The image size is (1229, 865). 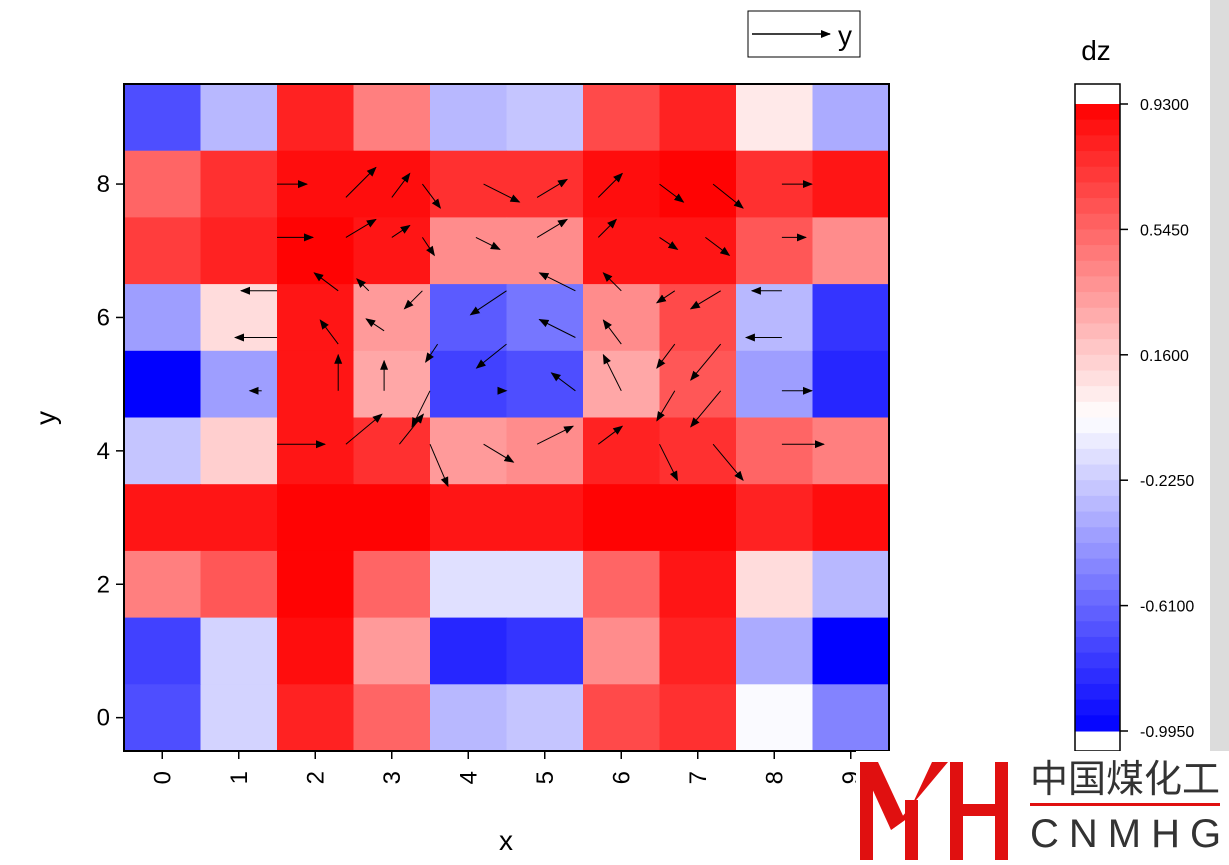 I want to click on colorbar-tick-label: -0.6100, so click(x=1167, y=607).